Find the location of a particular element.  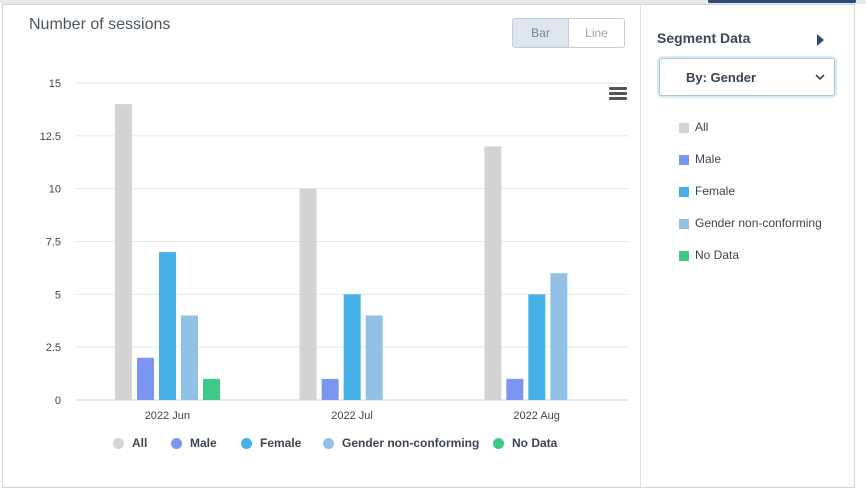

legend-item: All is located at coordinates (130, 443).